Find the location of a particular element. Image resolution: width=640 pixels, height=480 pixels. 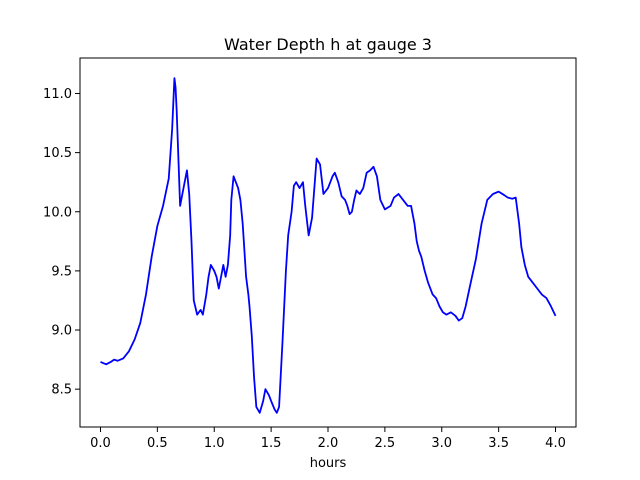

x-axis: 0.0 0.5 1.0 1.5 2.0 2.5 3.0 3.5 4.0 is located at coordinates (328, 439).